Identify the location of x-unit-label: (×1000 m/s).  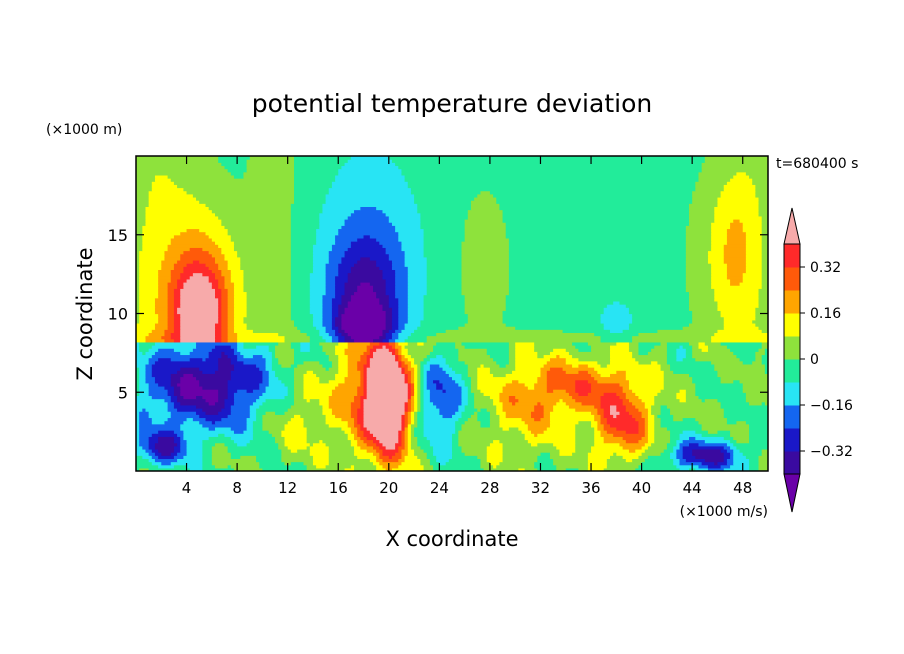
(724, 512).